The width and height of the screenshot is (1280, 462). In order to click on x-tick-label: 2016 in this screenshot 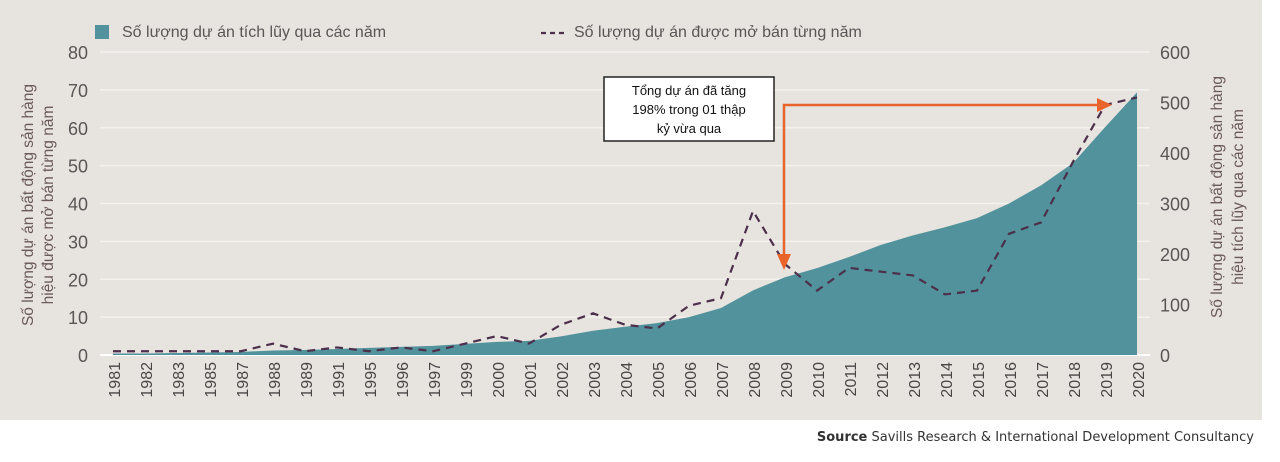, I will do `click(1011, 380)`.